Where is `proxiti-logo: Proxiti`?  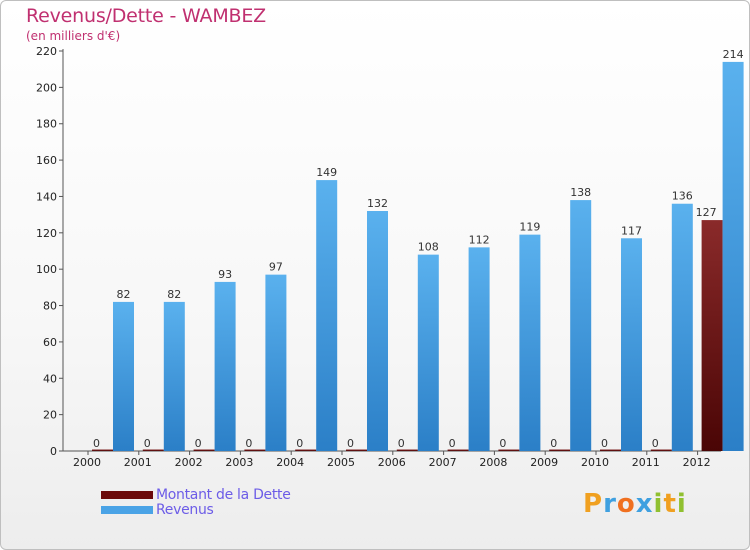 proxiti-logo: Proxiti is located at coordinates (635, 504).